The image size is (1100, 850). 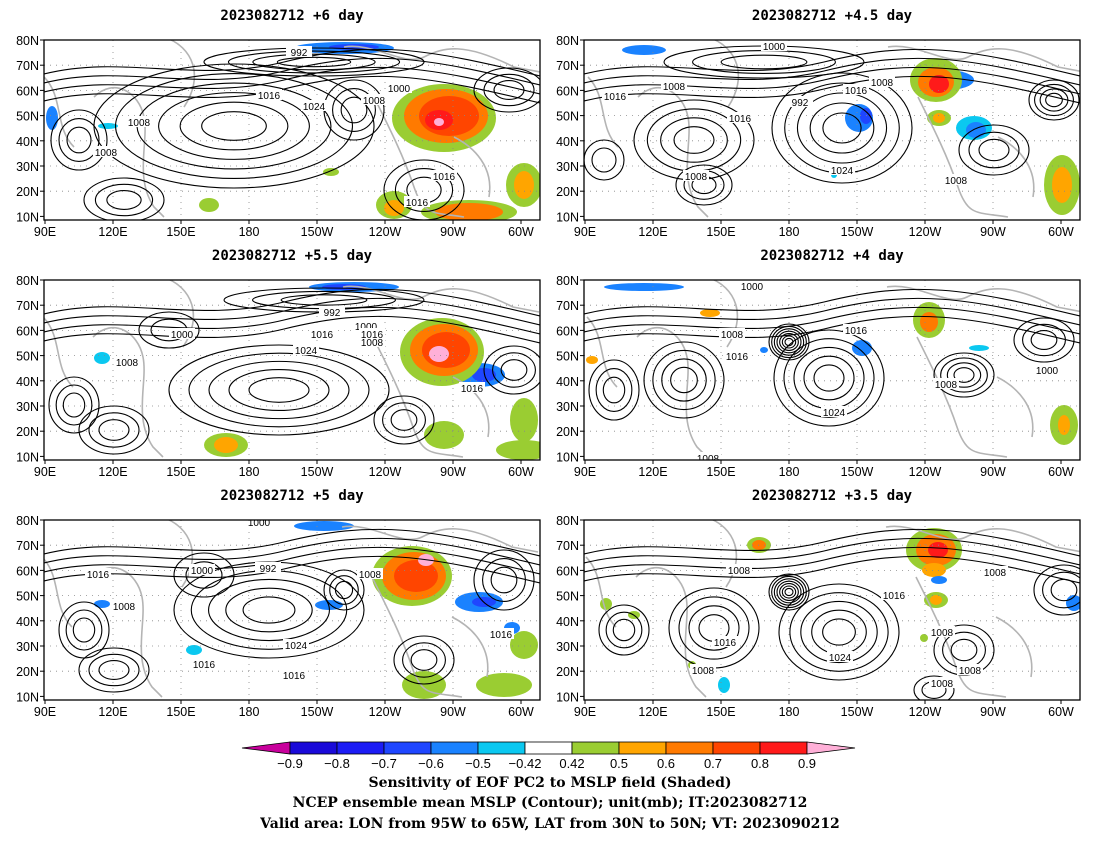 What do you see at coordinates (292, 496) in the screenshot?
I see `panel-title: 2023082712 +5 day` at bounding box center [292, 496].